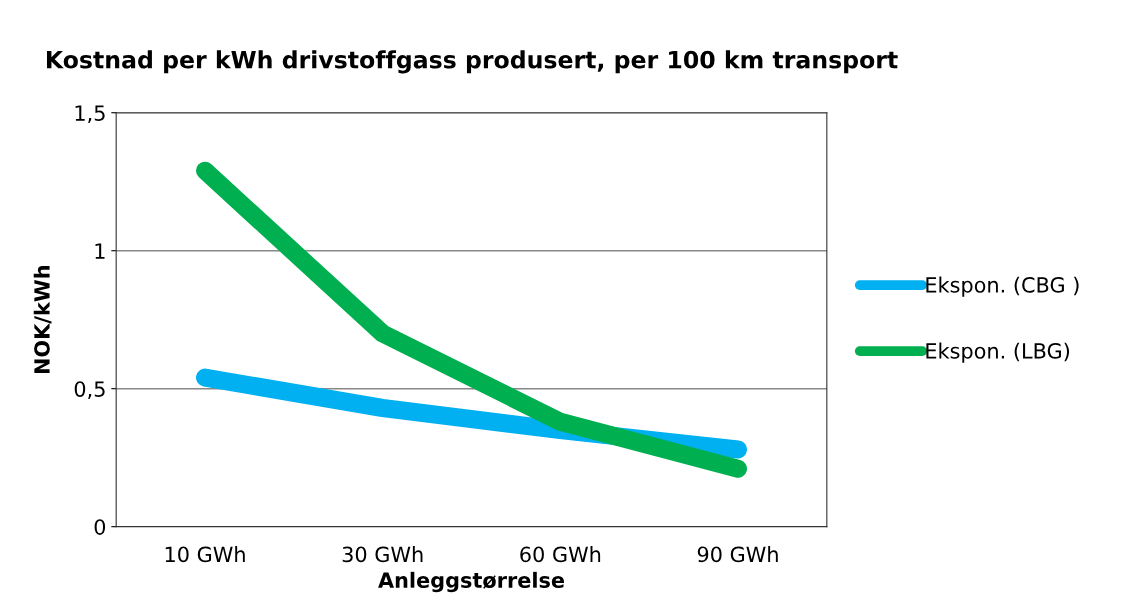  Describe the element at coordinates (205, 554) in the screenshot. I see `x-tick-label: 10 GWh` at that location.